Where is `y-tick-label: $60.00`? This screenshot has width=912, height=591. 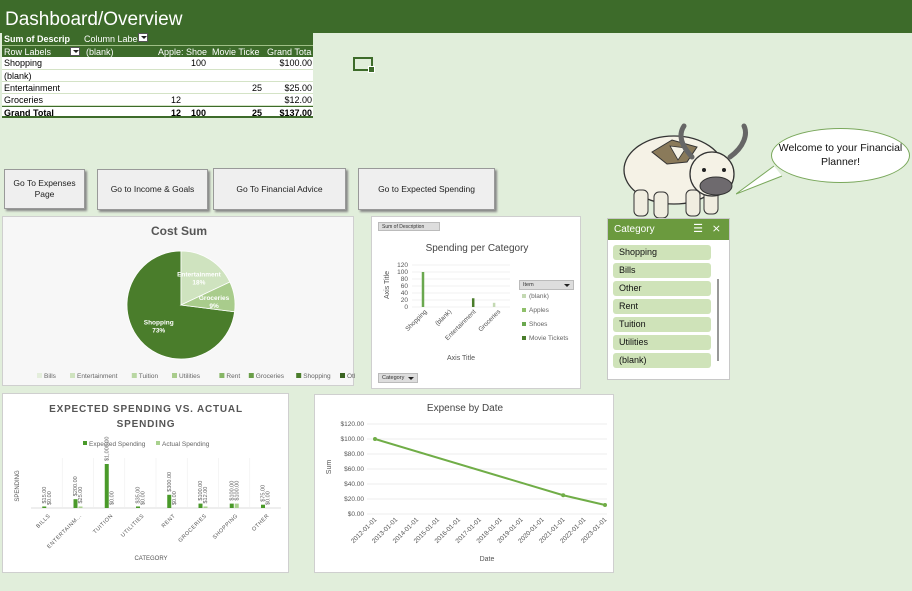
y-tick-label: $60.00 is located at coordinates (354, 469).